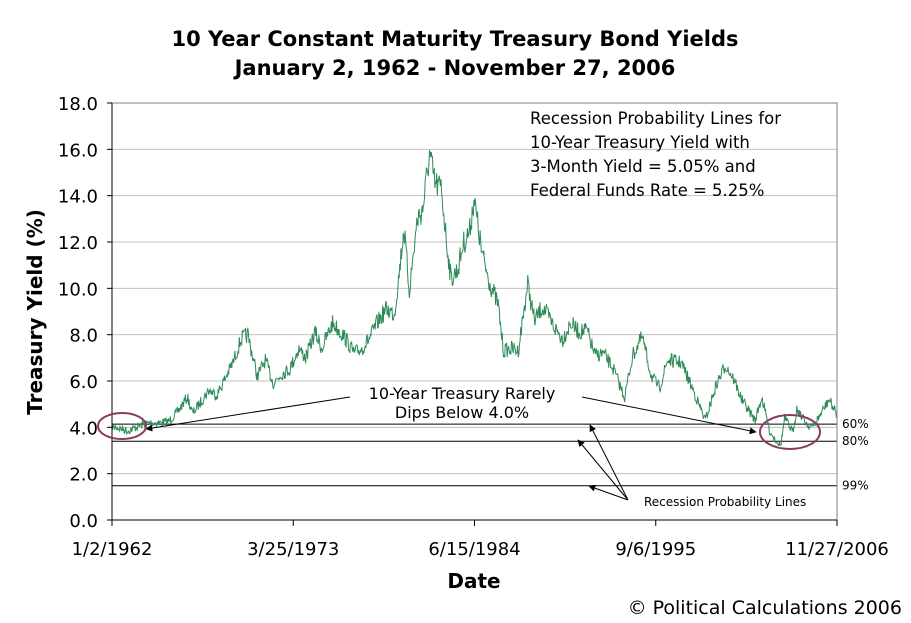 The width and height of the screenshot is (911, 623). I want to click on chart-subtitle: January 2, 1962 - November 27, 2006, so click(454, 68).